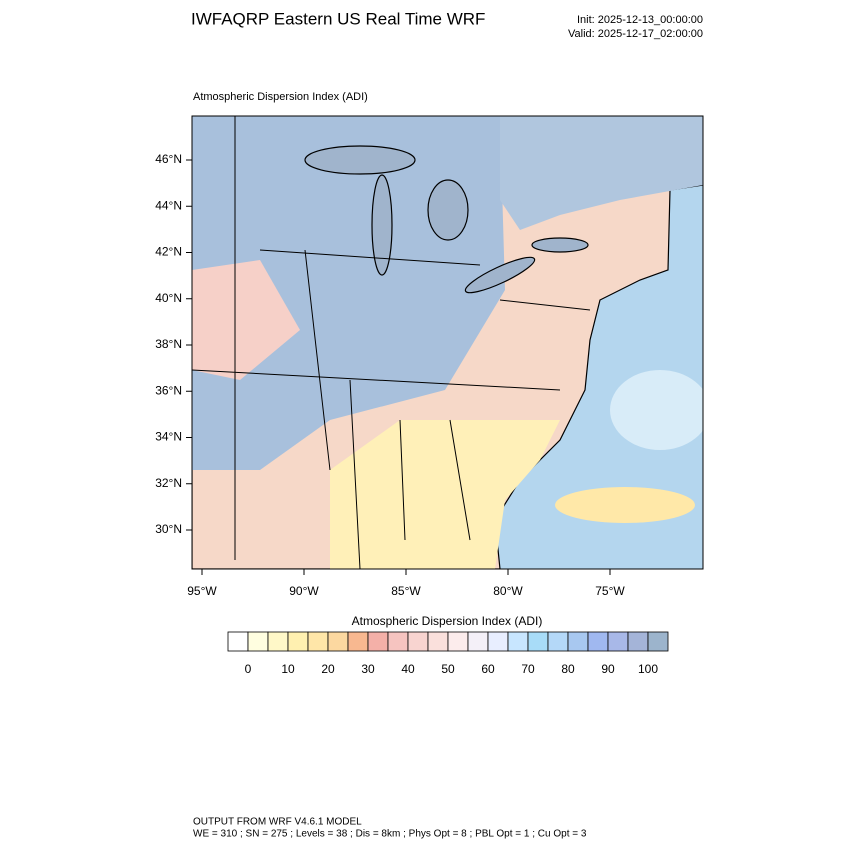 This screenshot has width=850, height=855. I want to click on colorbar-label: 80, so click(568, 669).